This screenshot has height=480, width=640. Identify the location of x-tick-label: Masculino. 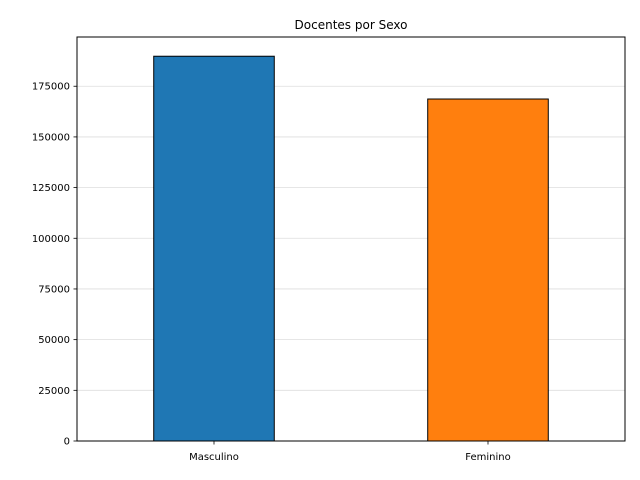
(214, 457).